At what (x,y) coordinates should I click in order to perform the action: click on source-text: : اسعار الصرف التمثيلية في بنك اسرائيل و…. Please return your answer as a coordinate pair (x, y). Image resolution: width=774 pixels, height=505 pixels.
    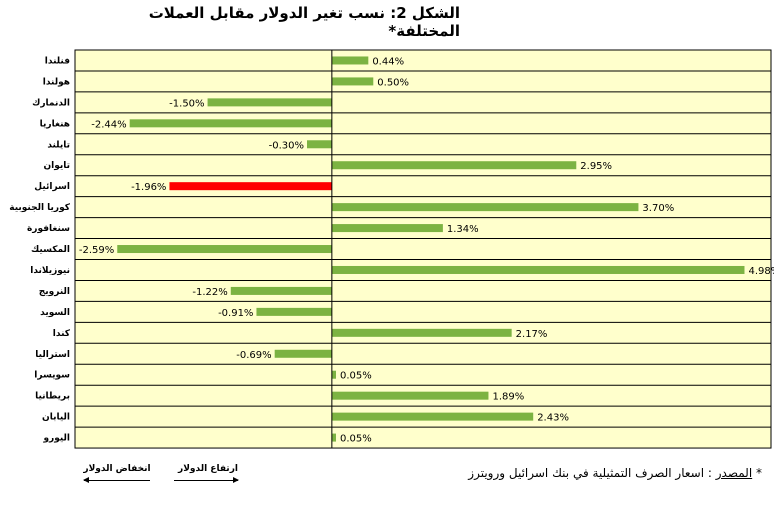
    Looking at the image, I should click on (590, 473).